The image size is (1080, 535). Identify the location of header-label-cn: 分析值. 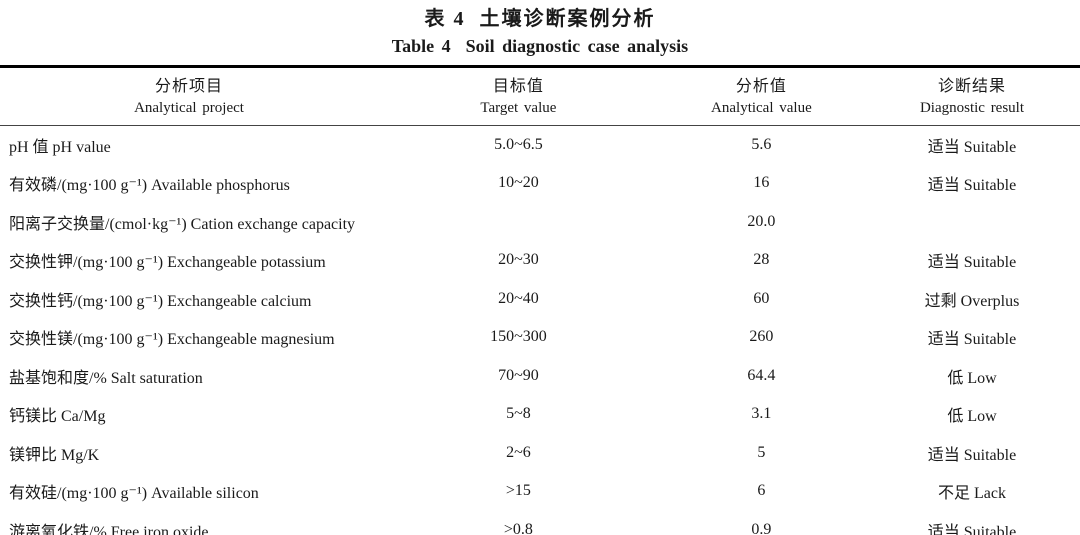
(761, 87).